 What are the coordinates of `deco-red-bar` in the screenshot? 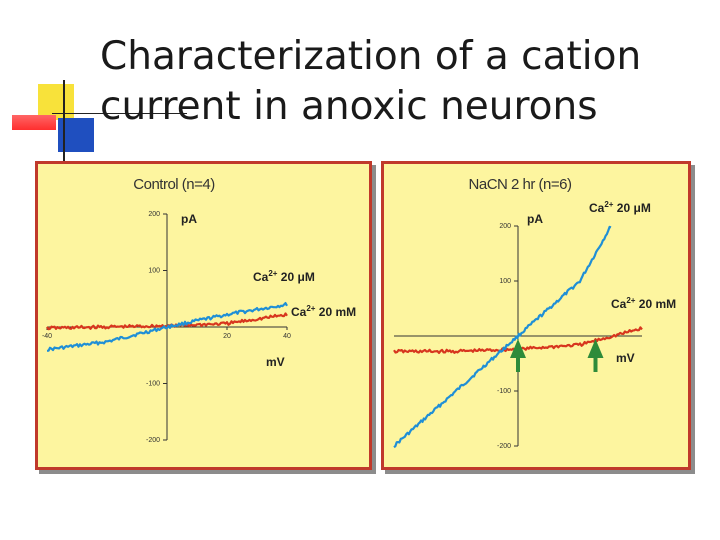 It's located at (34, 122).